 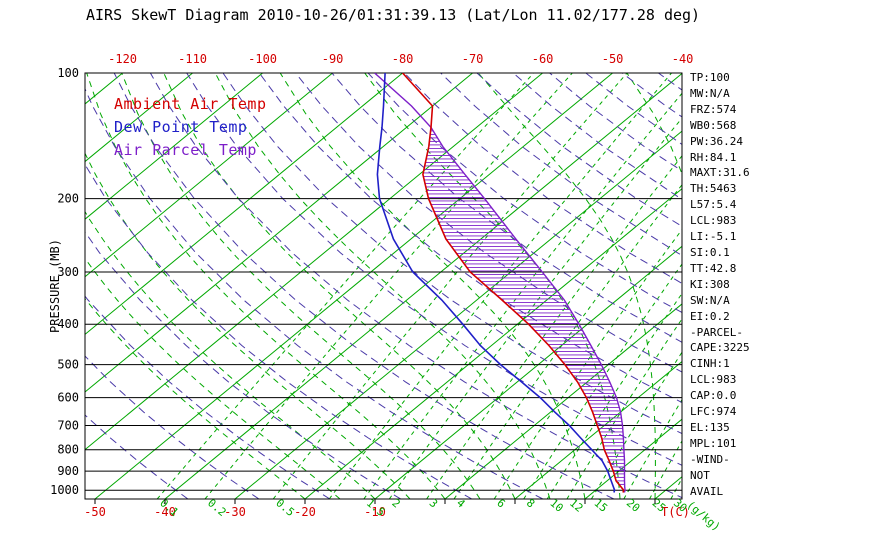 What do you see at coordinates (713, 237) in the screenshot?
I see `stat-line: LI:-5.1` at bounding box center [713, 237].